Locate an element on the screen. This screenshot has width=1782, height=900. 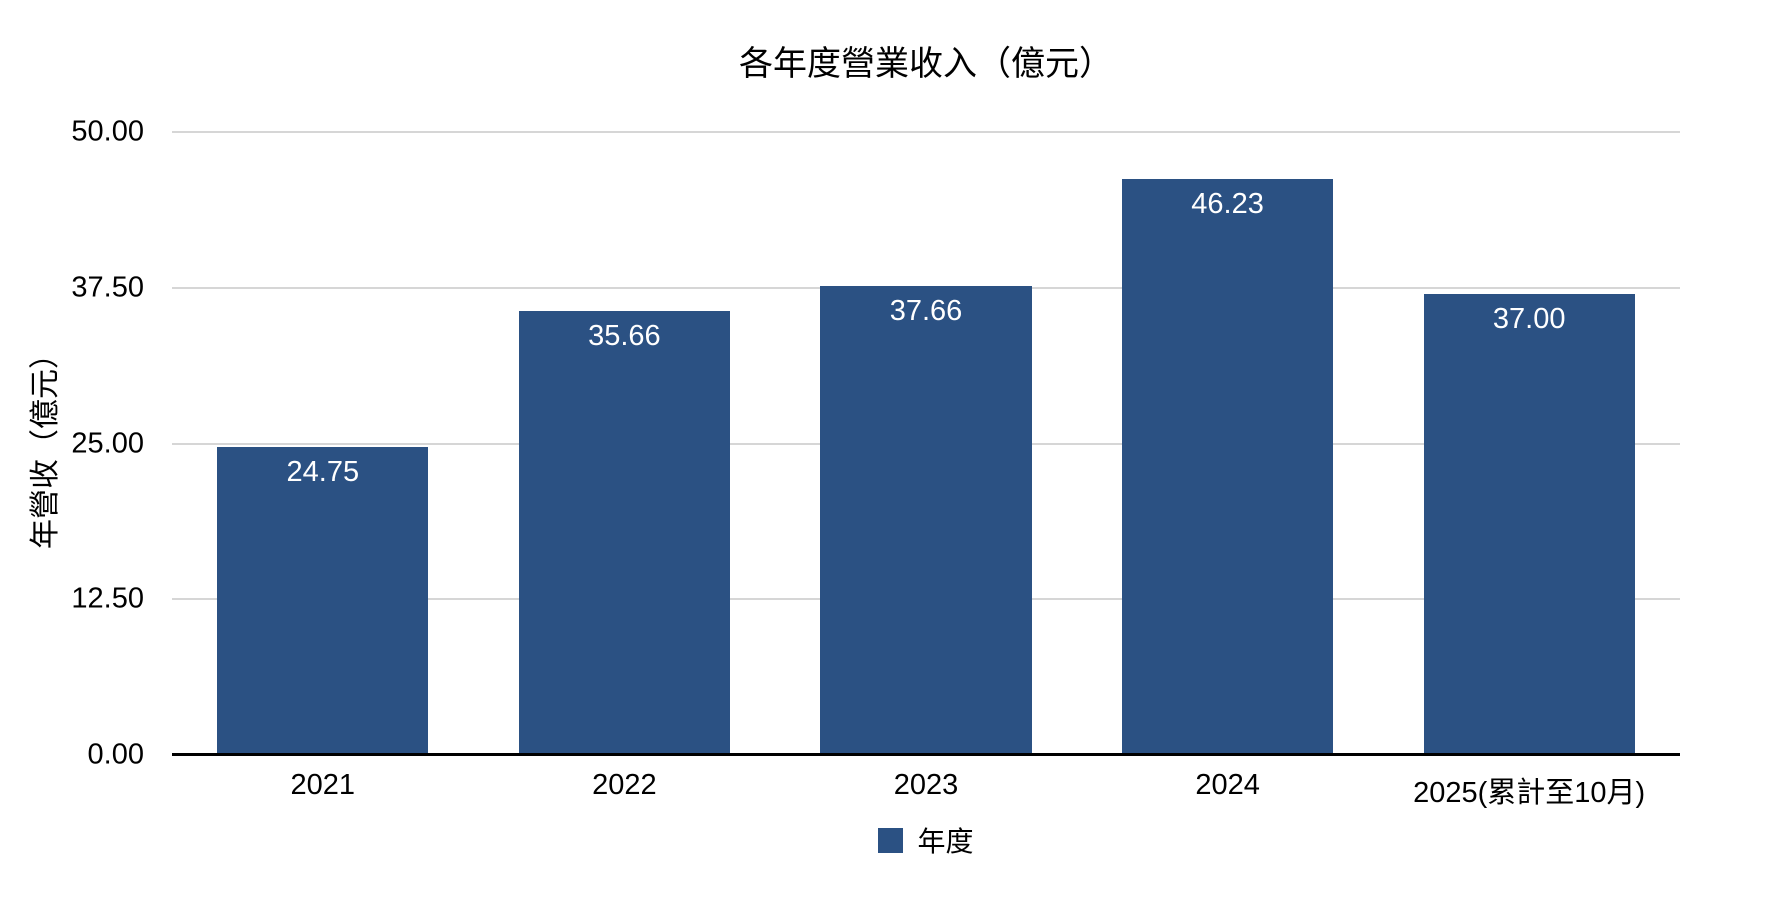
bar: 24.75 is located at coordinates (323, 600).